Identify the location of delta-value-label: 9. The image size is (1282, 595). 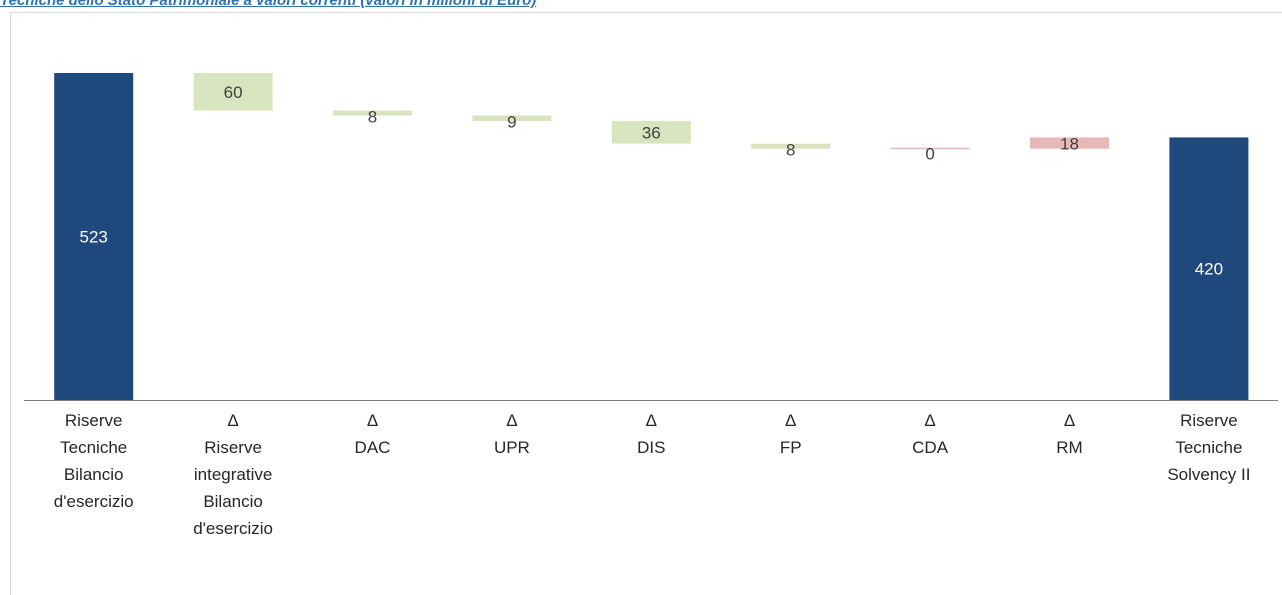
(511, 122).